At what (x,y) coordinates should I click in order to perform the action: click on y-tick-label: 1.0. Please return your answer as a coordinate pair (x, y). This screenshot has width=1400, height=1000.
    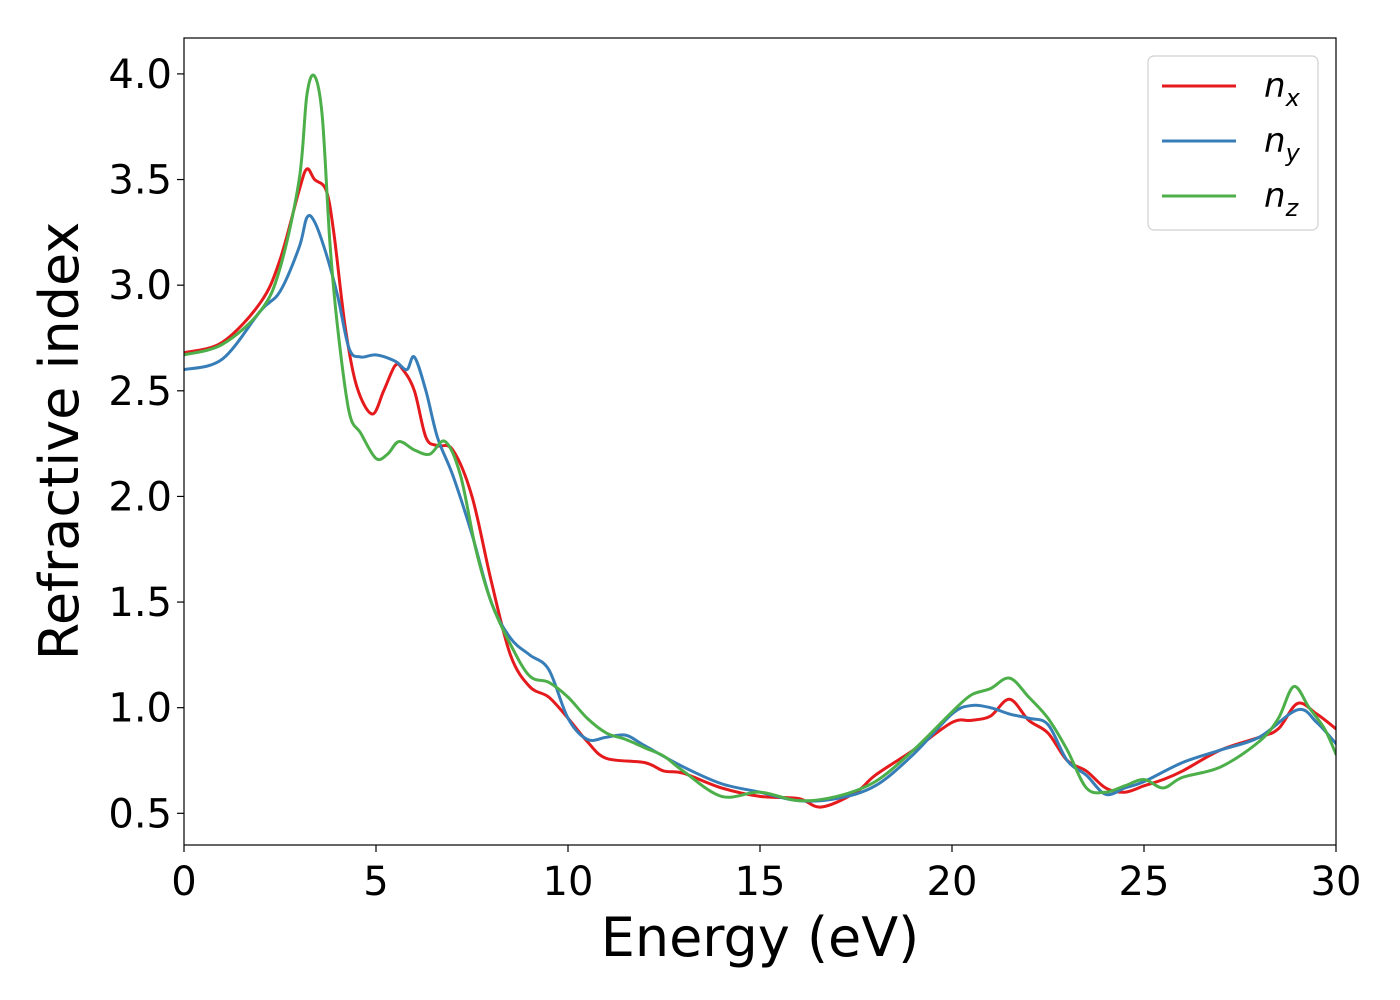
    Looking at the image, I should click on (140, 709).